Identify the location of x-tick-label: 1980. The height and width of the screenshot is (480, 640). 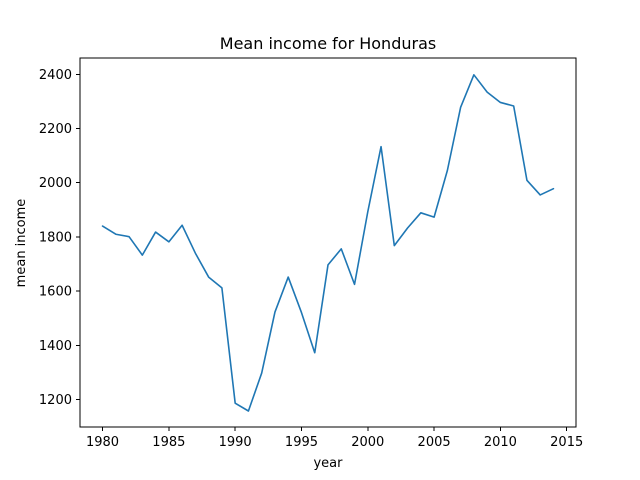
(102, 442).